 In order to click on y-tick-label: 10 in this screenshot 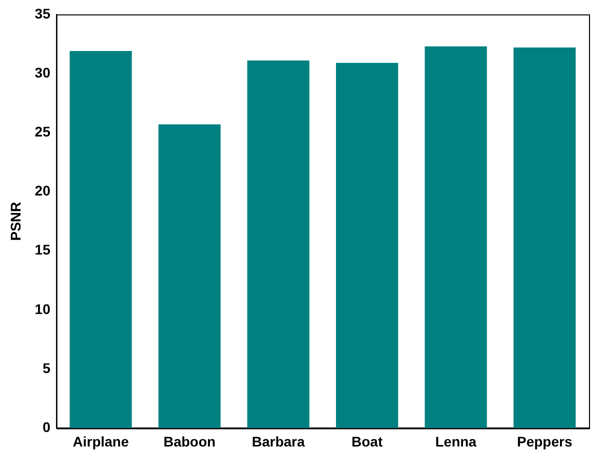, I will do `click(42, 308)`.